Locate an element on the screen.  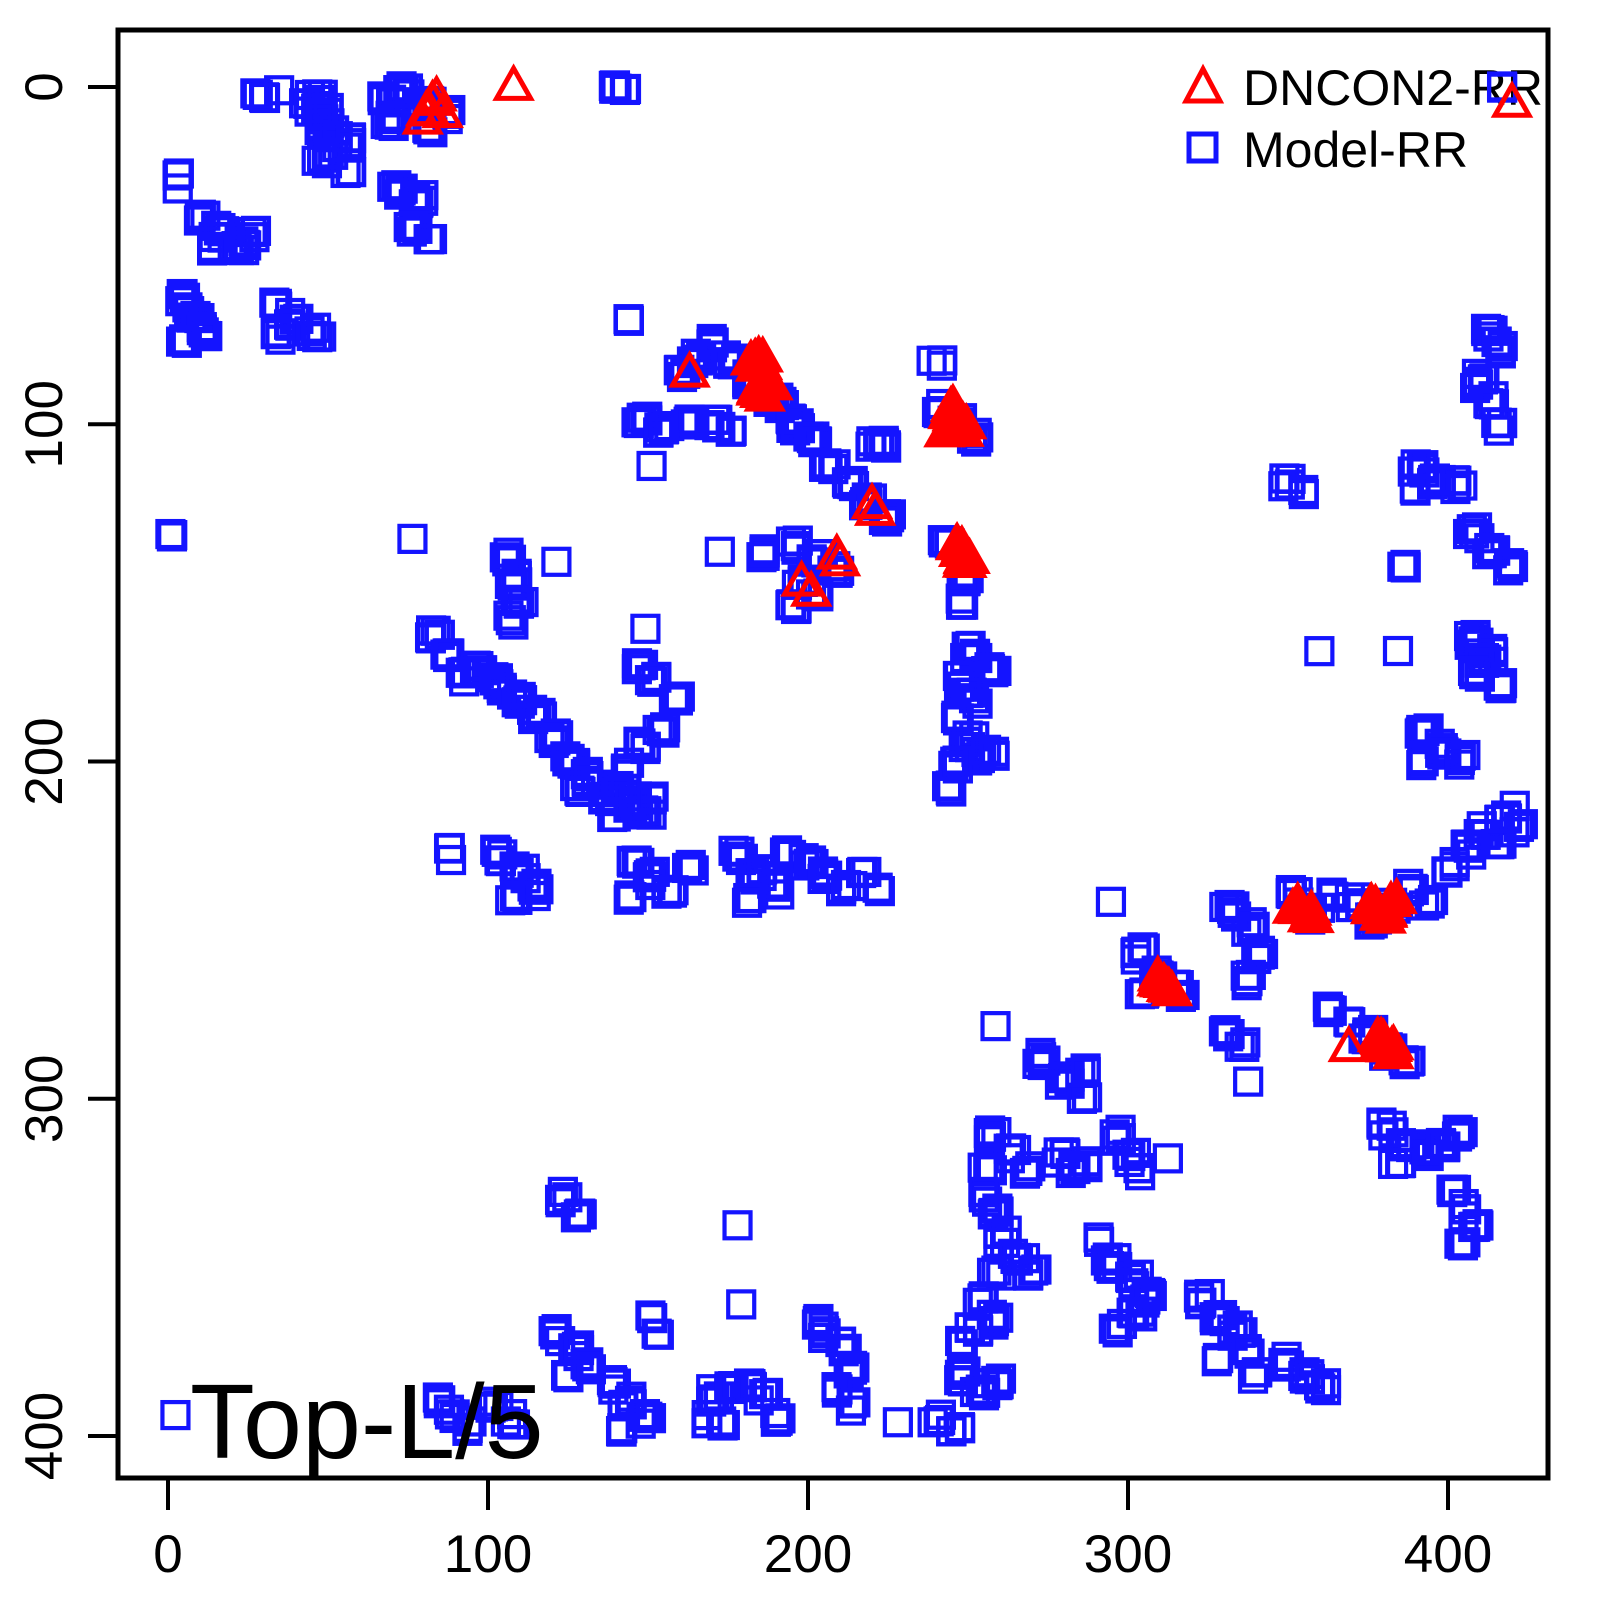
legend-label-dncon2: DNCON2-RR is located at coordinates (1393, 88).